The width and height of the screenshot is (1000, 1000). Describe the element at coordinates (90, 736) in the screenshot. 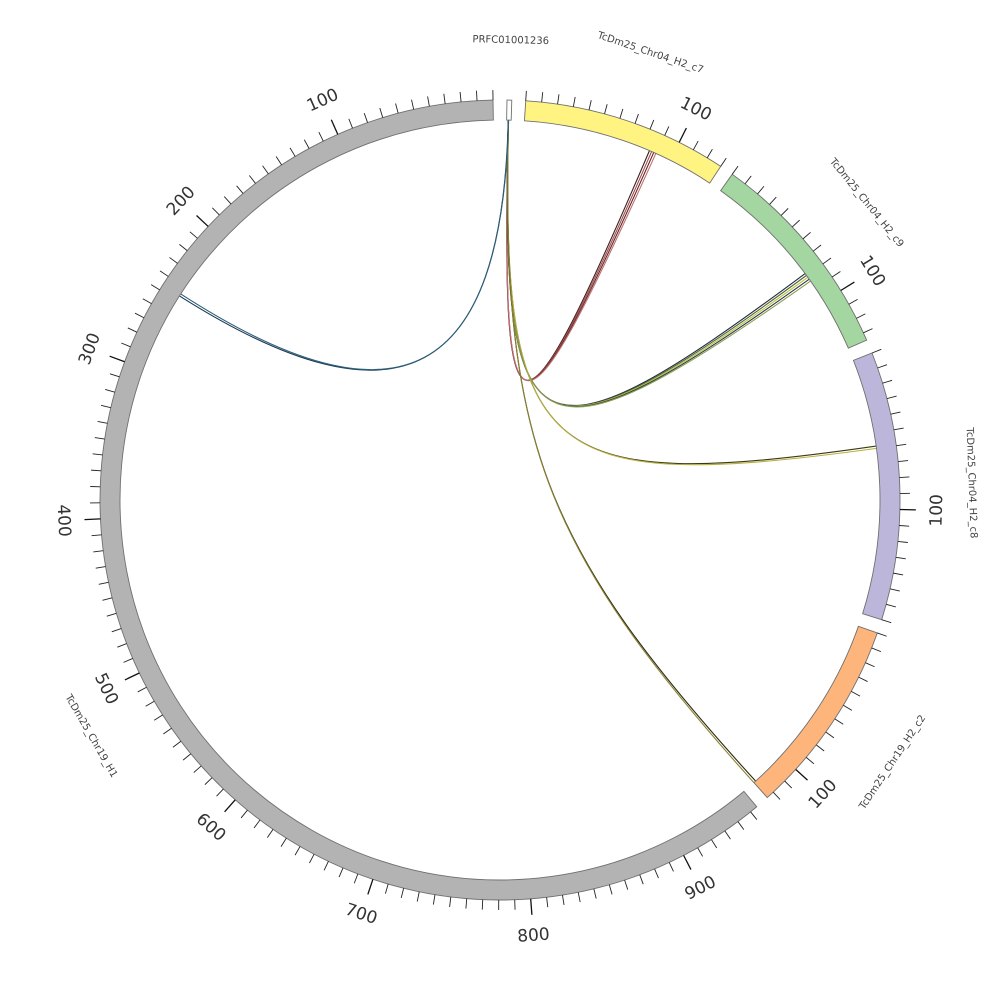

I see `segment-label-H1: TcDm25_Chr19_H1` at that location.